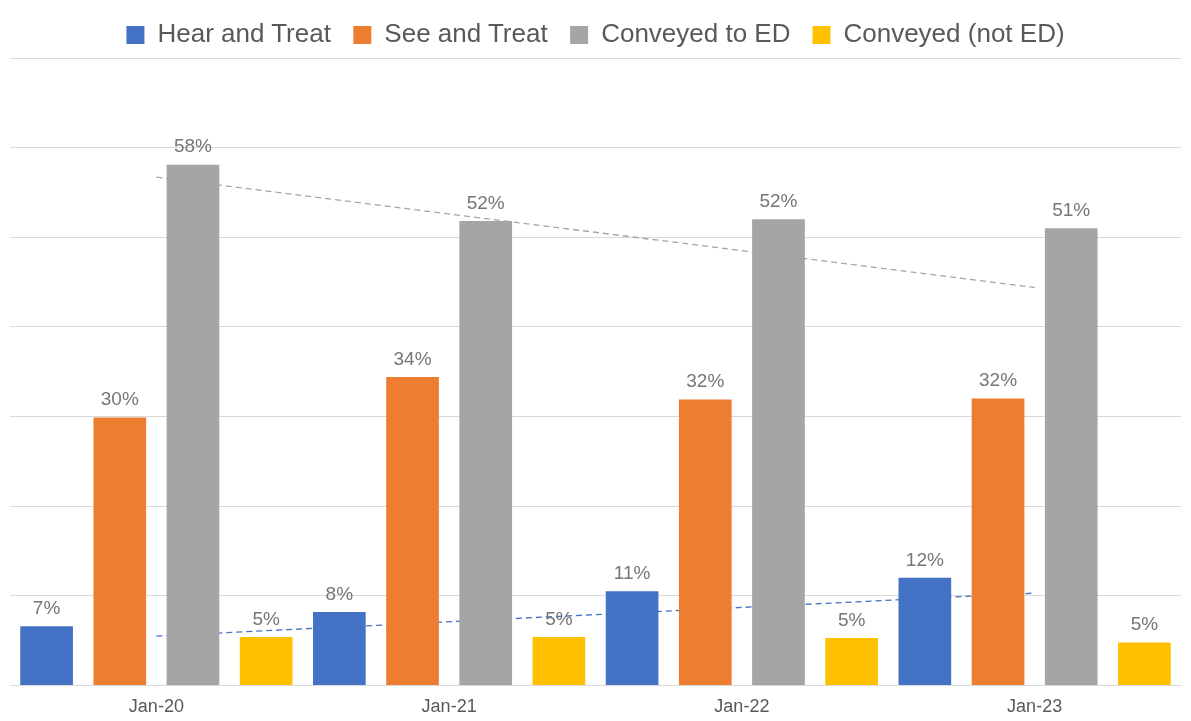 This screenshot has width=1191, height=721. What do you see at coordinates (924, 559) in the screenshot?
I see `data-label: 12%` at bounding box center [924, 559].